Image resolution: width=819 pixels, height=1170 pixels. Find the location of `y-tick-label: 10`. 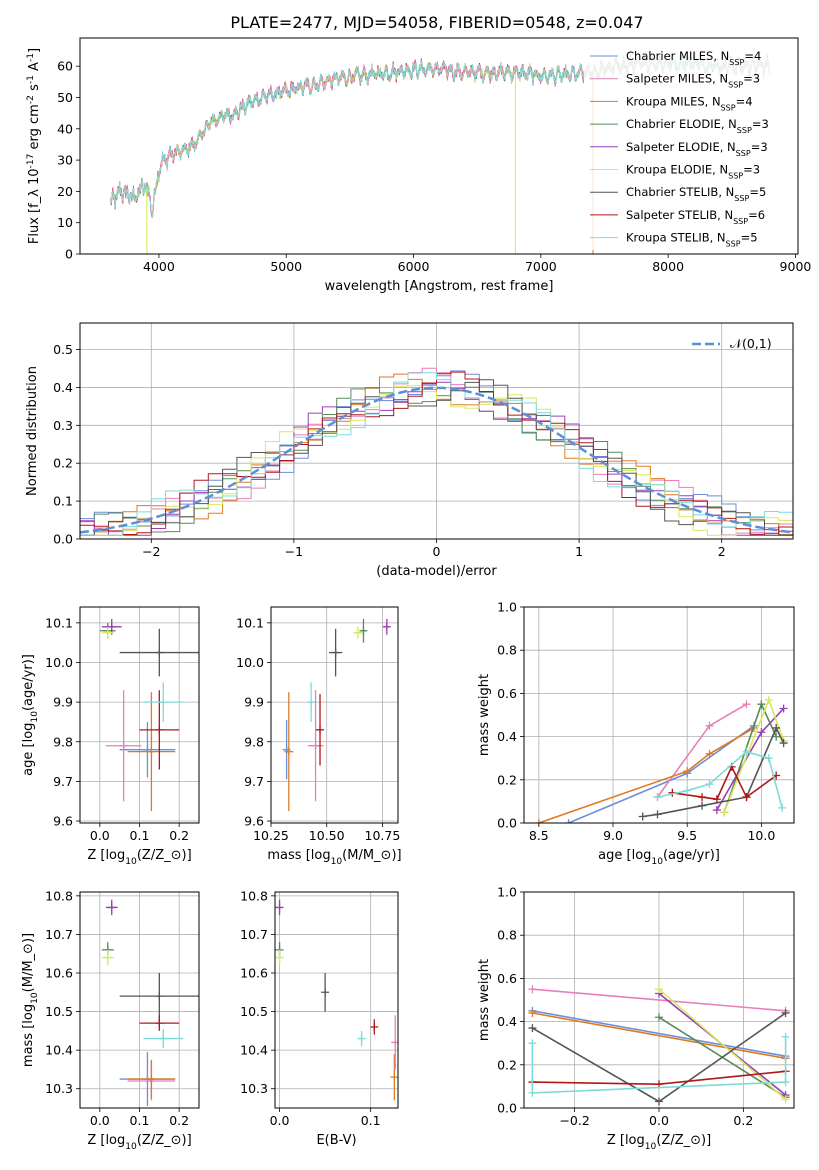

y-tick-label: 10 is located at coordinates (65, 222).